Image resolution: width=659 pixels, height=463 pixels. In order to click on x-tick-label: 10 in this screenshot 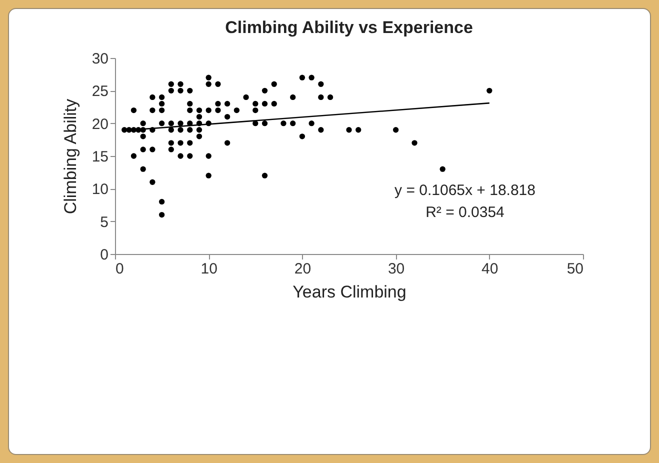, I will do `click(209, 269)`.